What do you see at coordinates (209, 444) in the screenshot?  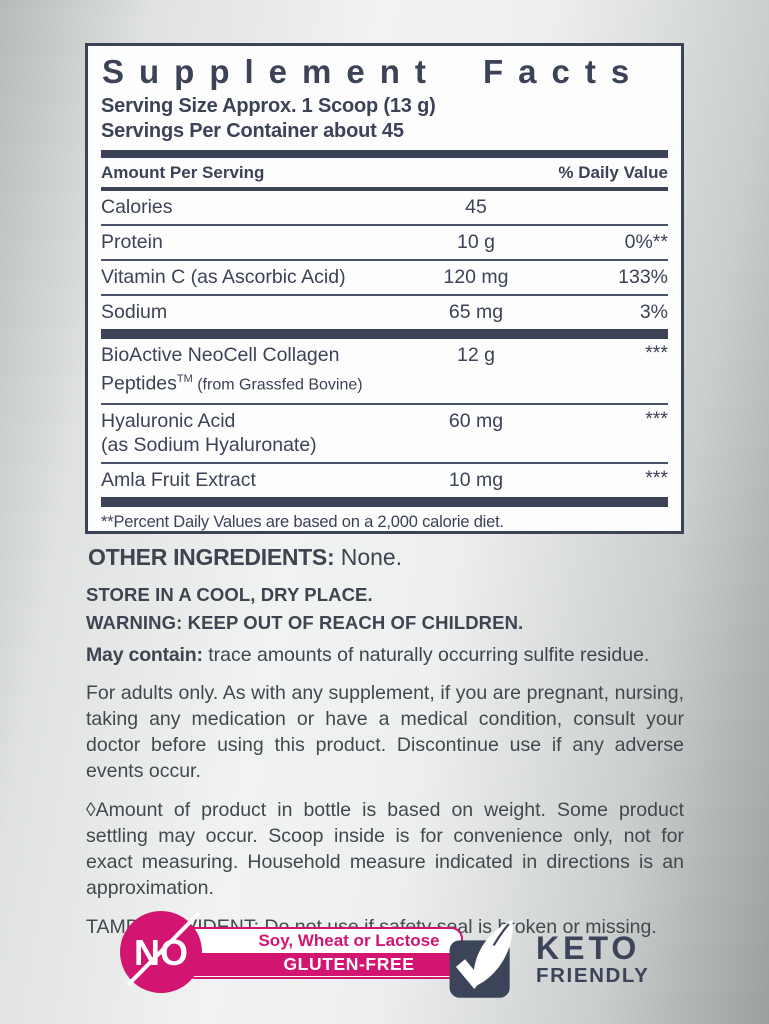 I see `nutrient-name-line2: (as Sodium Hyaluronate)` at bounding box center [209, 444].